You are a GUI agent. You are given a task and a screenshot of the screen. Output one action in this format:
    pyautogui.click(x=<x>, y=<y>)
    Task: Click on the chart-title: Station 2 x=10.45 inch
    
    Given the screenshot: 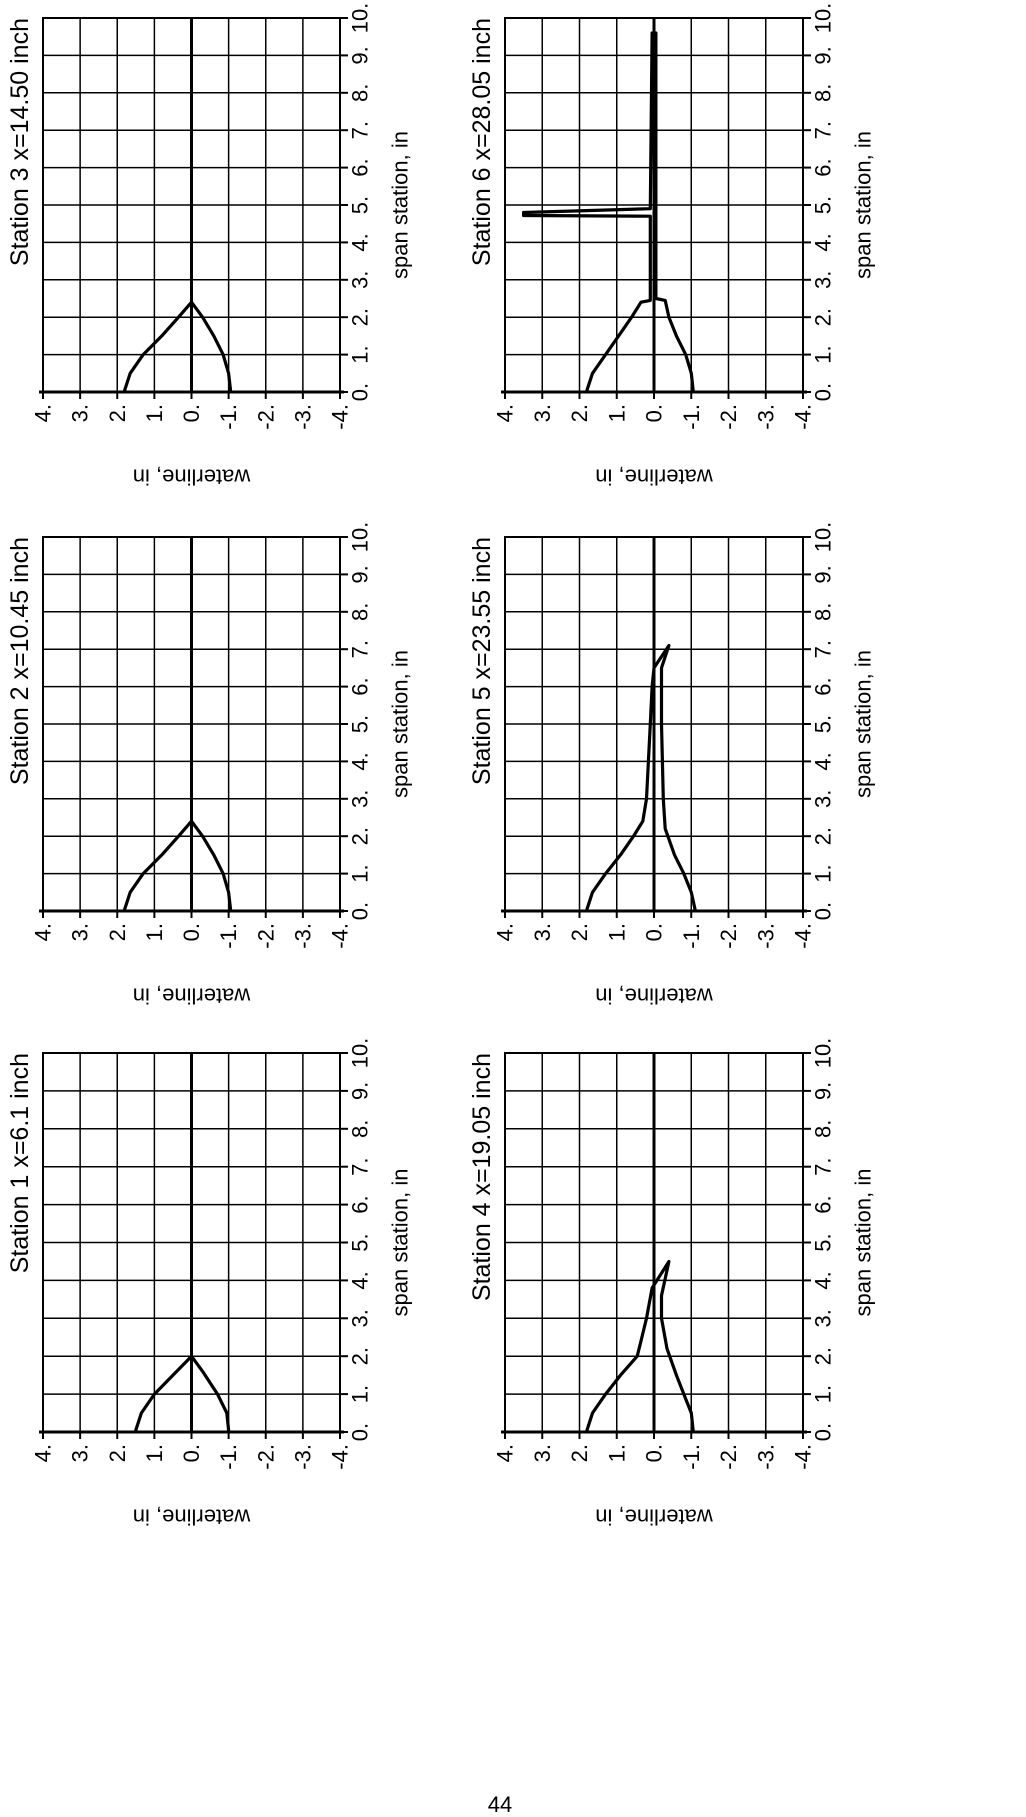 What is the action you would take?
    pyautogui.click(x=20, y=661)
    